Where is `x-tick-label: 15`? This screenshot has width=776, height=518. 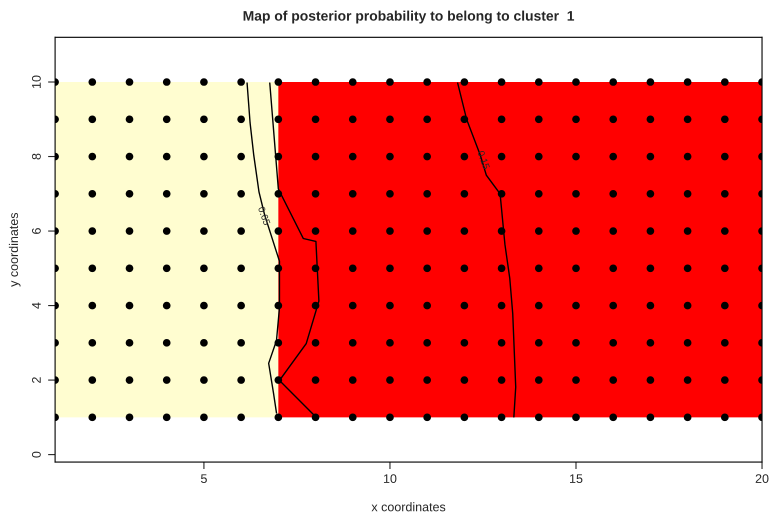
x-tick-label: 15 is located at coordinates (576, 479).